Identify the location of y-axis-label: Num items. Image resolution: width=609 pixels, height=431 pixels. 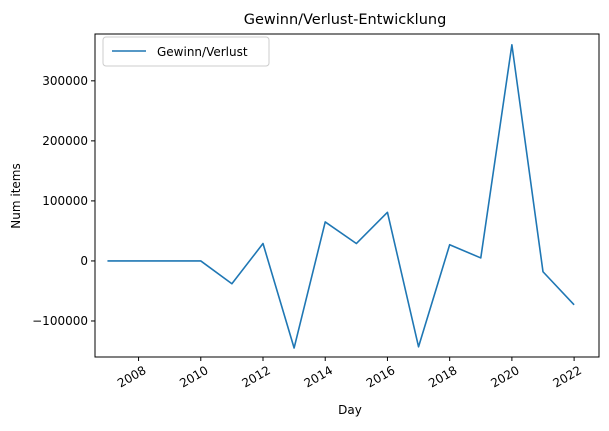
(16, 195).